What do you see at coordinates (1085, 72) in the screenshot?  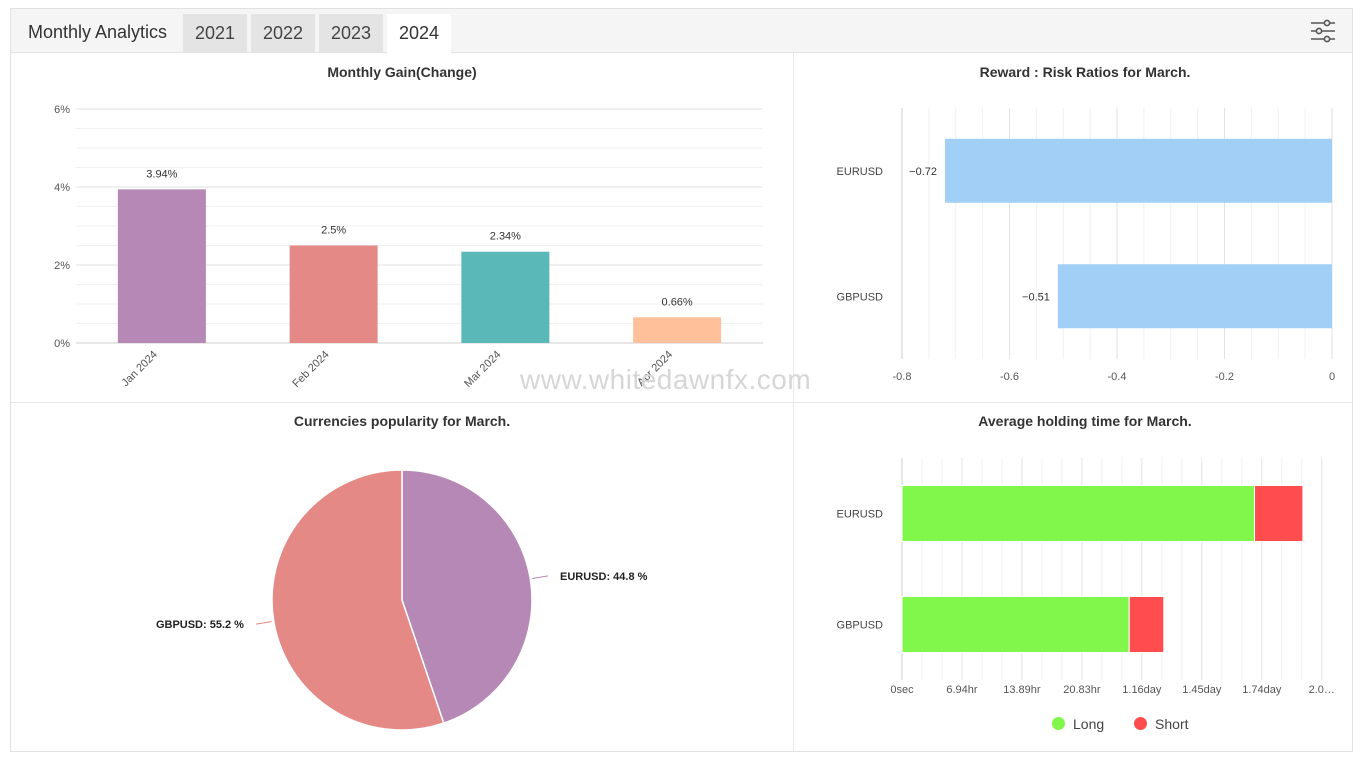 I see `chart-title: Reward : Risk Ratios for March.` at bounding box center [1085, 72].